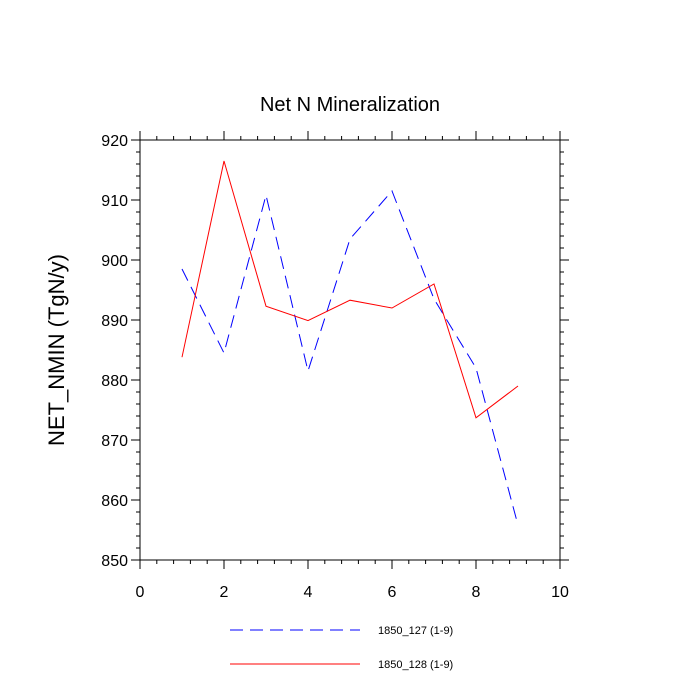  What do you see at coordinates (56, 350) in the screenshot?
I see `y-axis-label: NET_NMIN (TgN/y)` at bounding box center [56, 350].